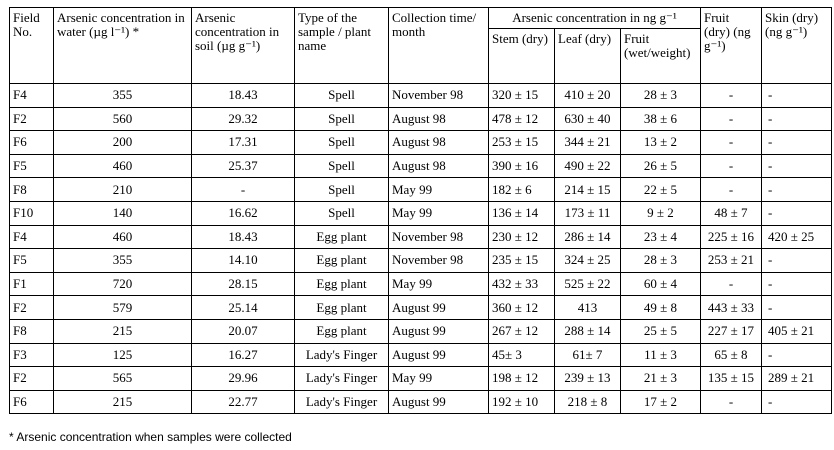 This screenshot has width=834, height=450. Describe the element at coordinates (31, 284) in the screenshot. I see `cell-field-no: F1` at that location.